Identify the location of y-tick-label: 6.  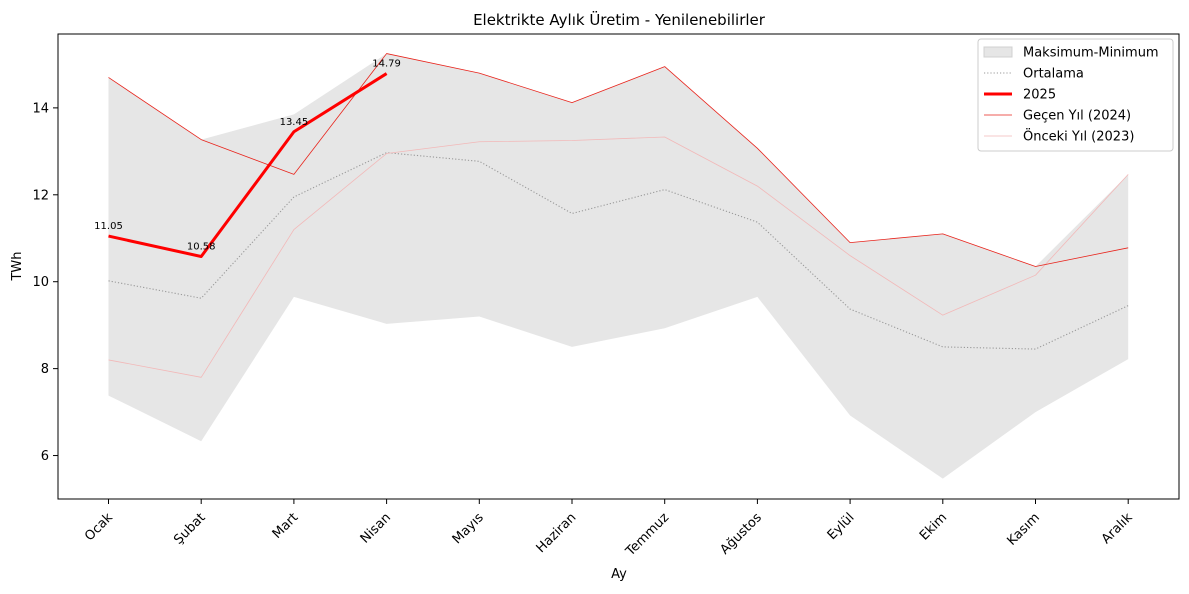
(45, 456).